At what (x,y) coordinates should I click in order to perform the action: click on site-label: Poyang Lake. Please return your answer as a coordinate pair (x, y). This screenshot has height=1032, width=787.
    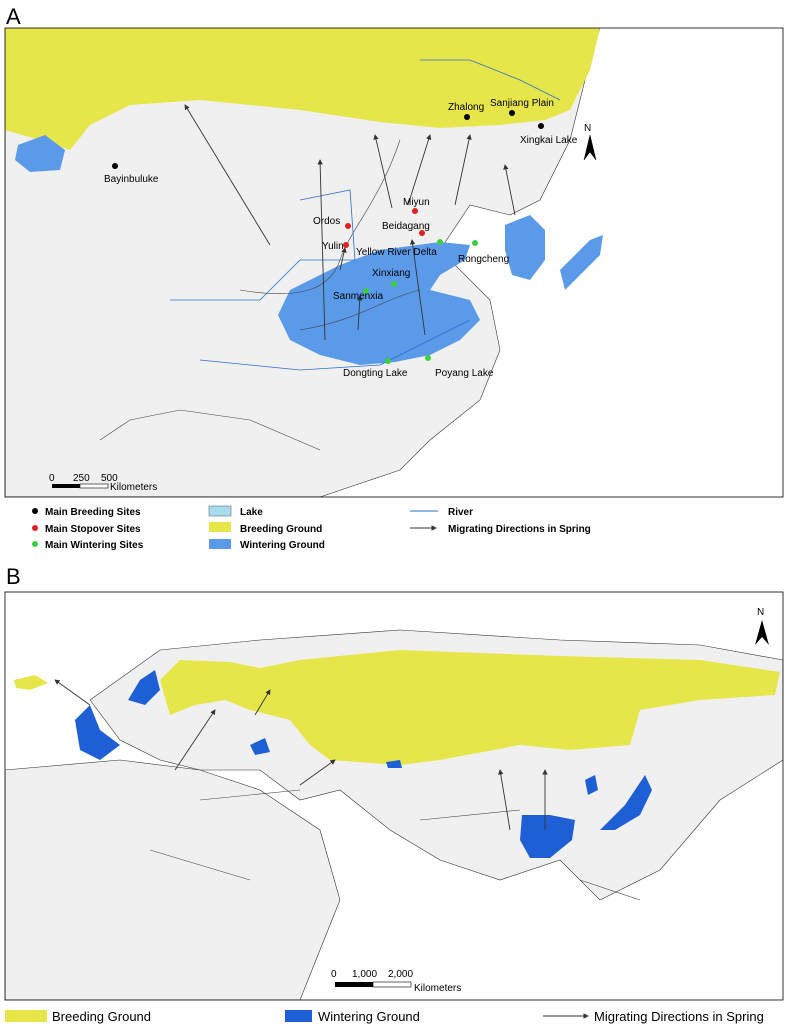
    Looking at the image, I should click on (464, 373).